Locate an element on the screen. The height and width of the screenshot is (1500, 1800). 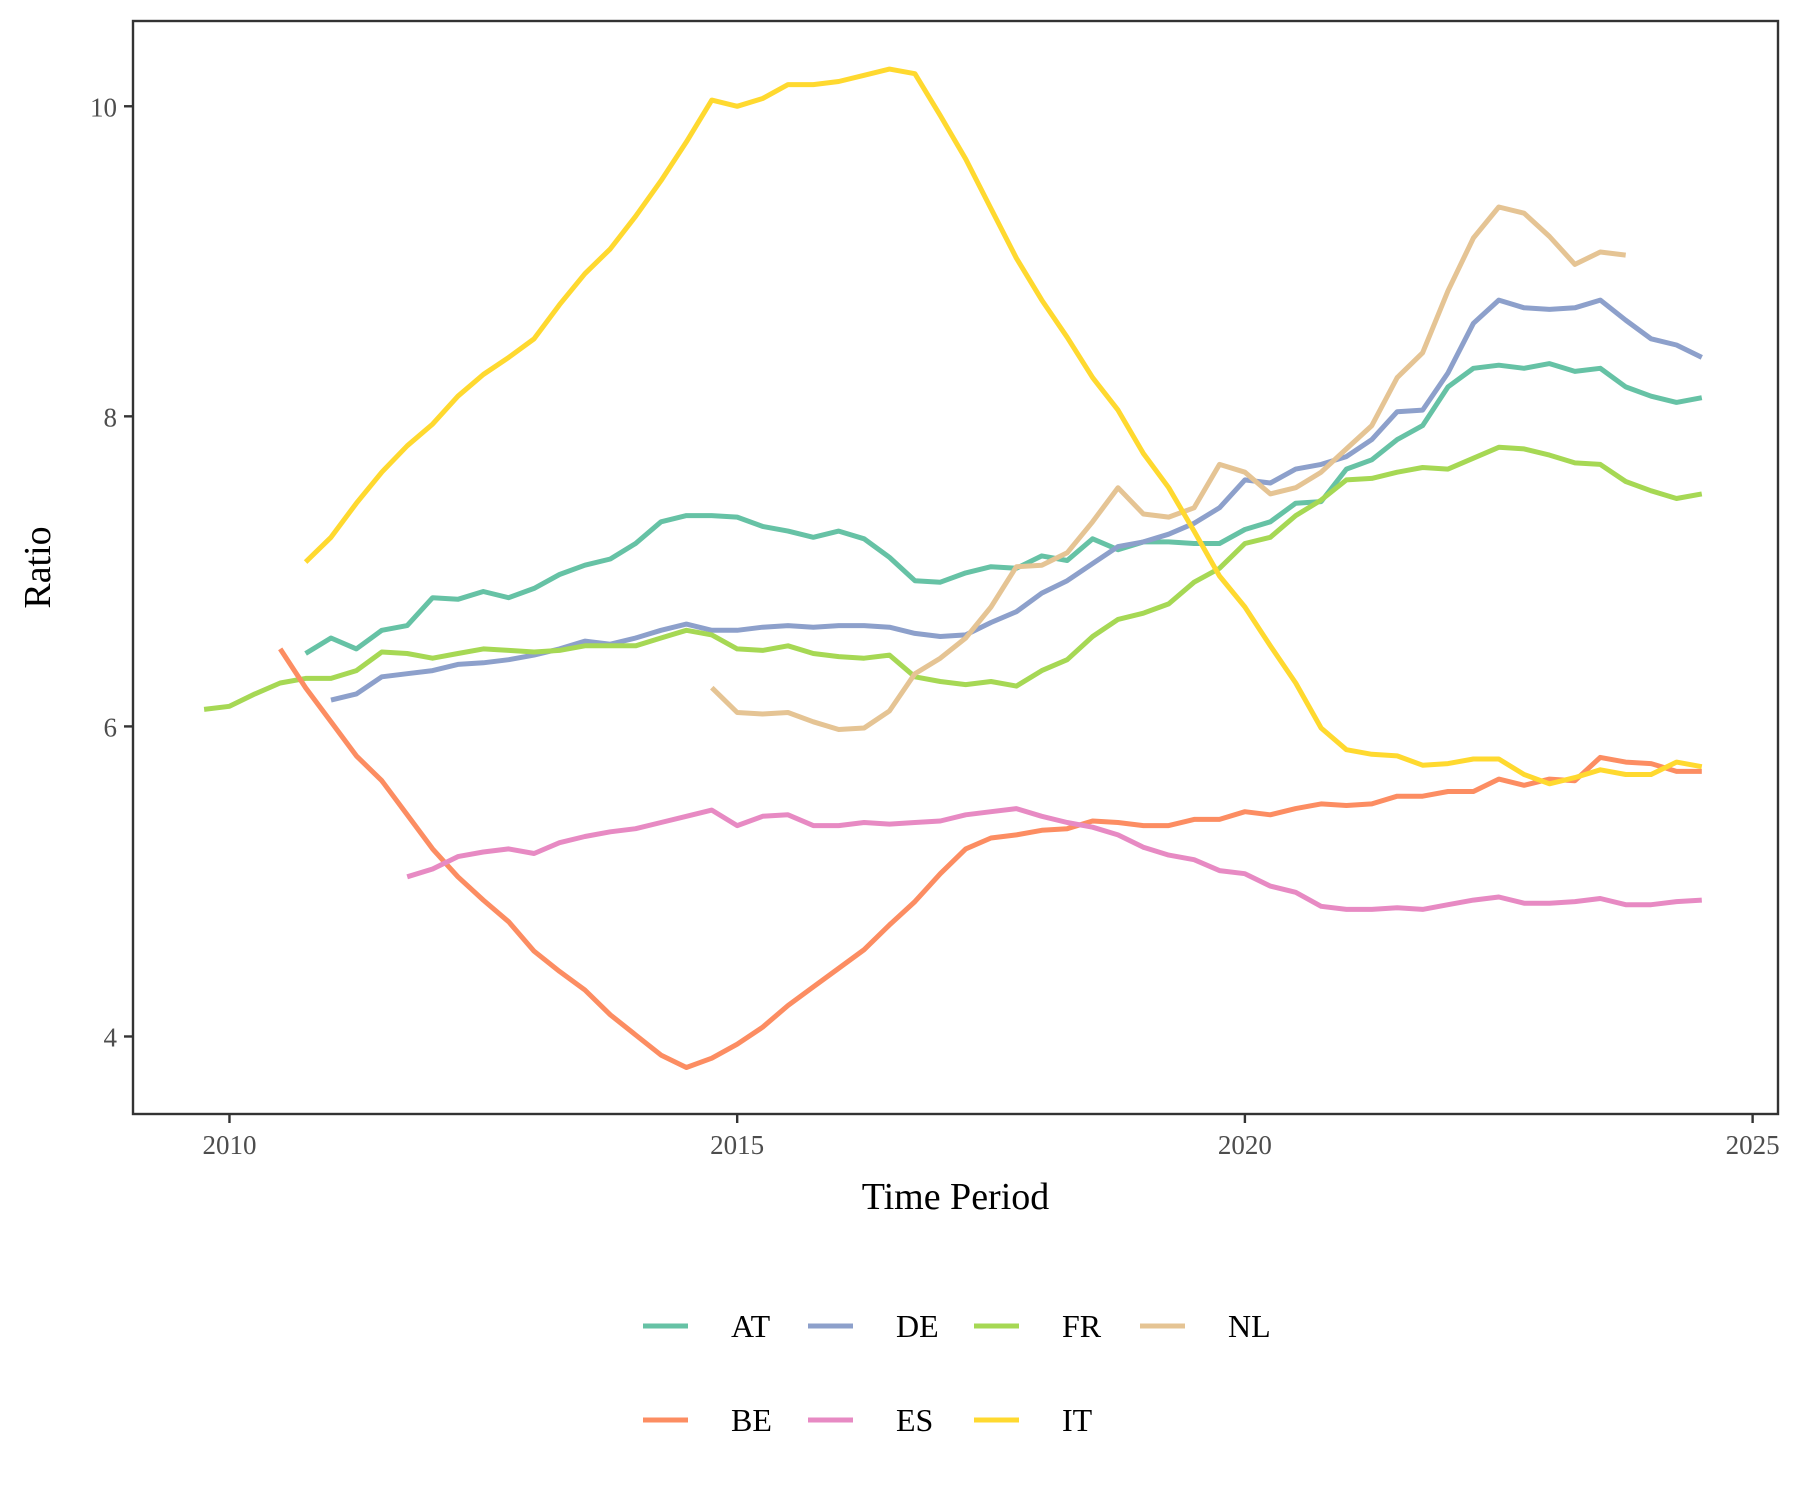
x-tick-label: 2025 is located at coordinates (1753, 1145).